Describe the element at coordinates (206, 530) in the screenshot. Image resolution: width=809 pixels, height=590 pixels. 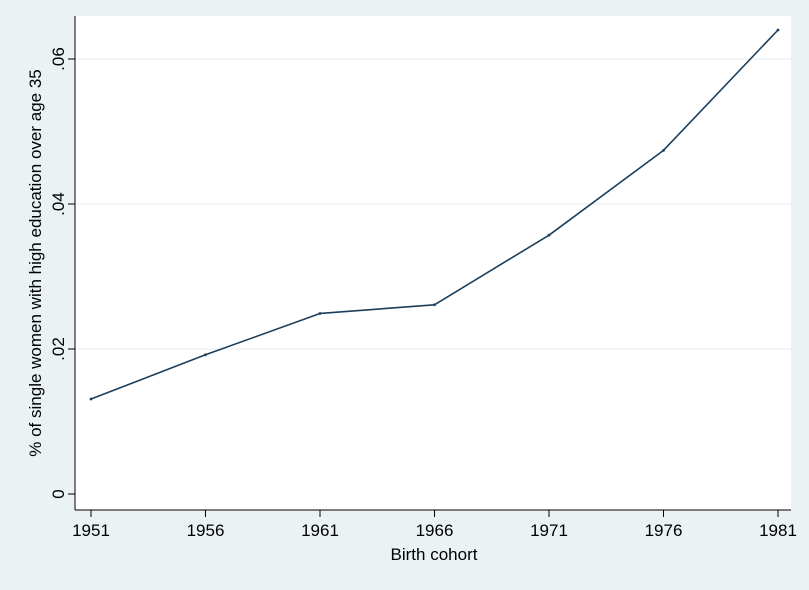
I see `x-tick-label: 1956` at that location.